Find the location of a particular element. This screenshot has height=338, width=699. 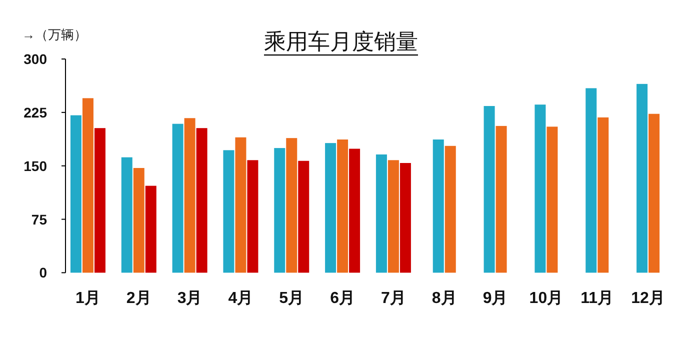

y-axis-title: →（万辆） is located at coordinates (54, 34).